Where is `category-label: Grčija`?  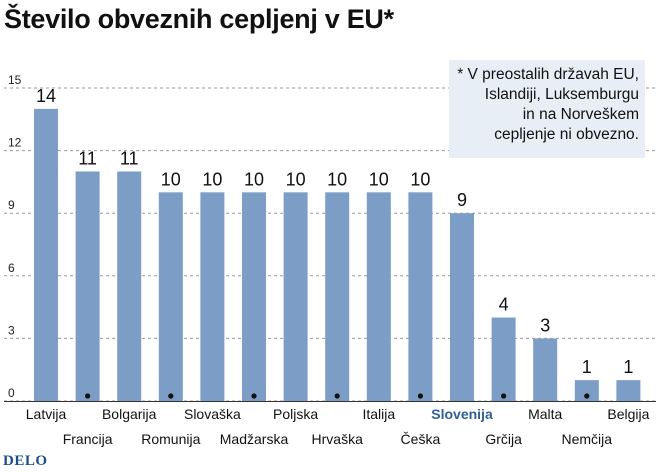 category-label: Grčija is located at coordinates (503, 439).